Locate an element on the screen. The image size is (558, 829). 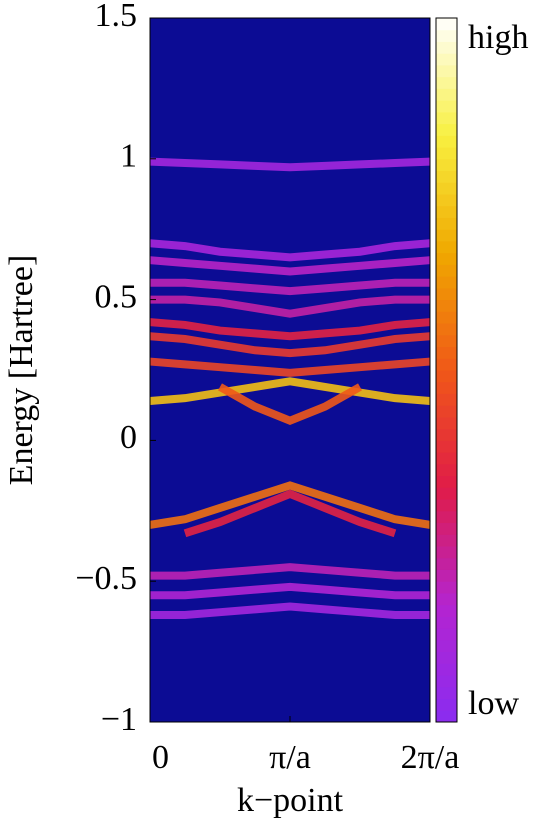
colorbar-label: high is located at coordinates (498, 37).